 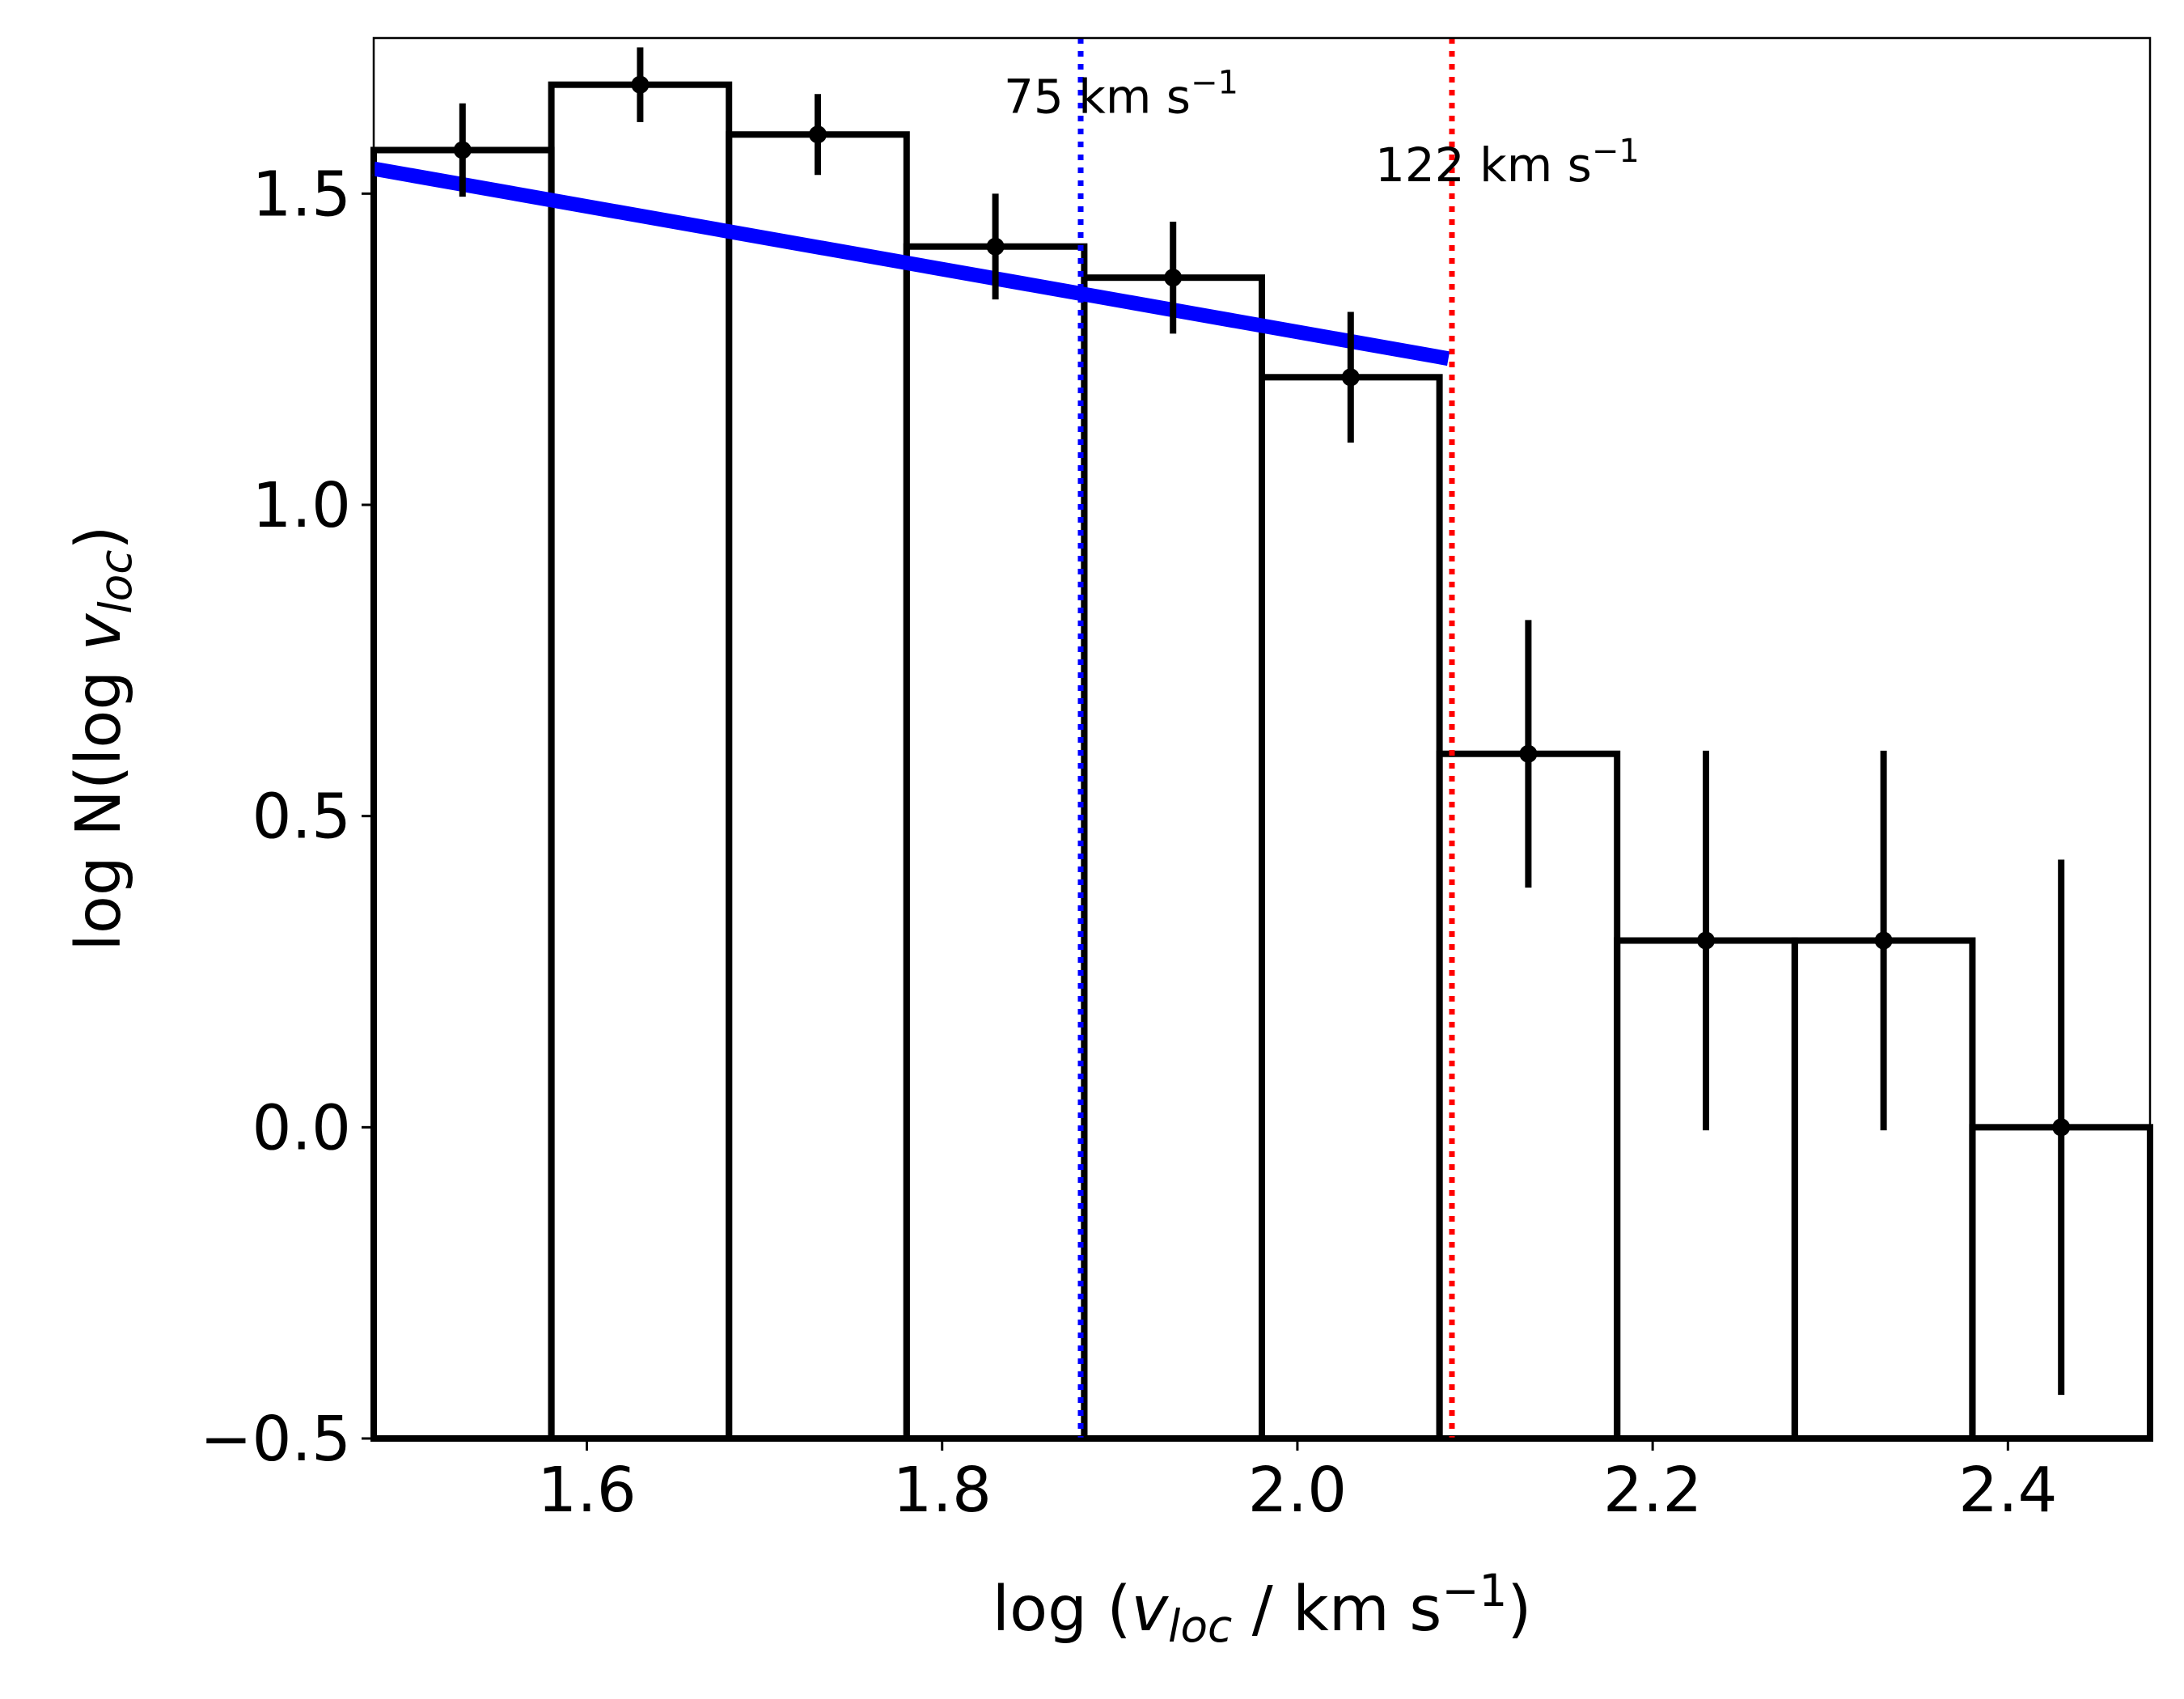 I want to click on x-tick-label: 2.4, so click(x=2008, y=1491).